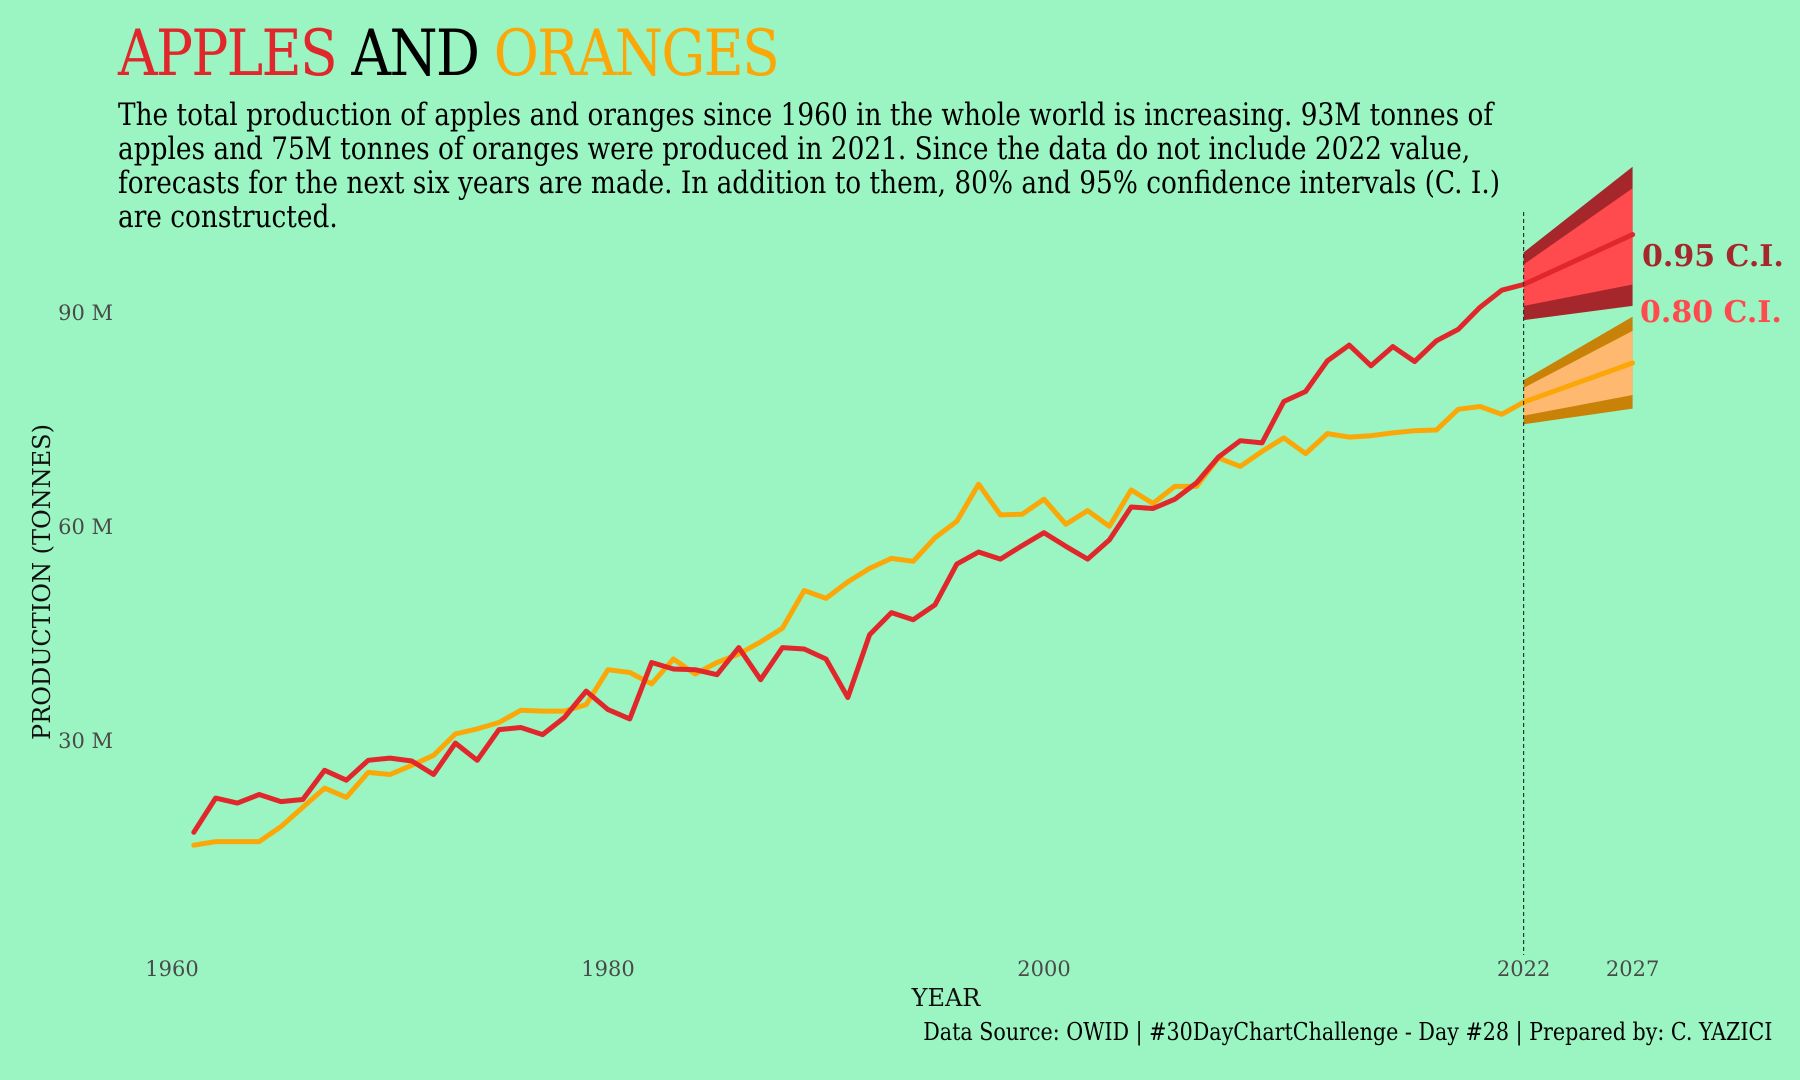 This screenshot has width=1800, height=1080. I want to click on ci80-label: 0.80 C.I., so click(1711, 312).